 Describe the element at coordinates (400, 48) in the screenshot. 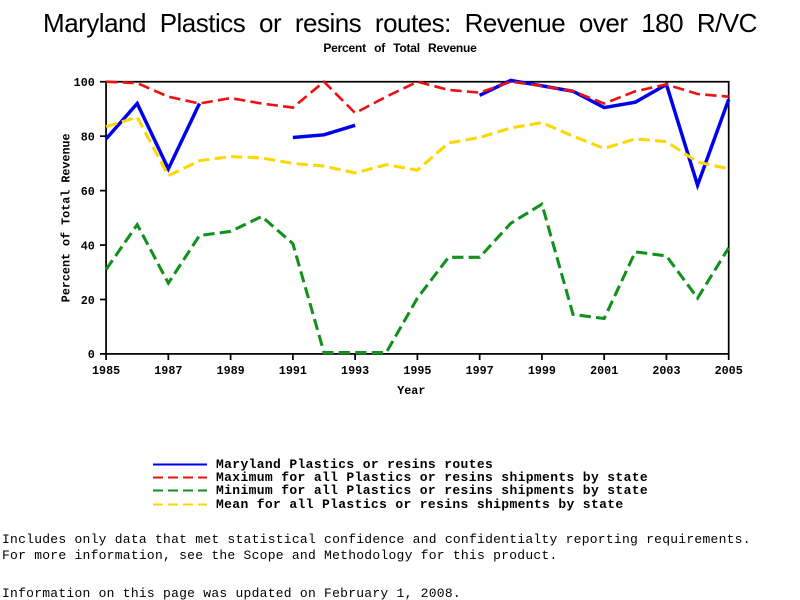

I see `chart-subtitle: Percent of Total Revenue` at that location.